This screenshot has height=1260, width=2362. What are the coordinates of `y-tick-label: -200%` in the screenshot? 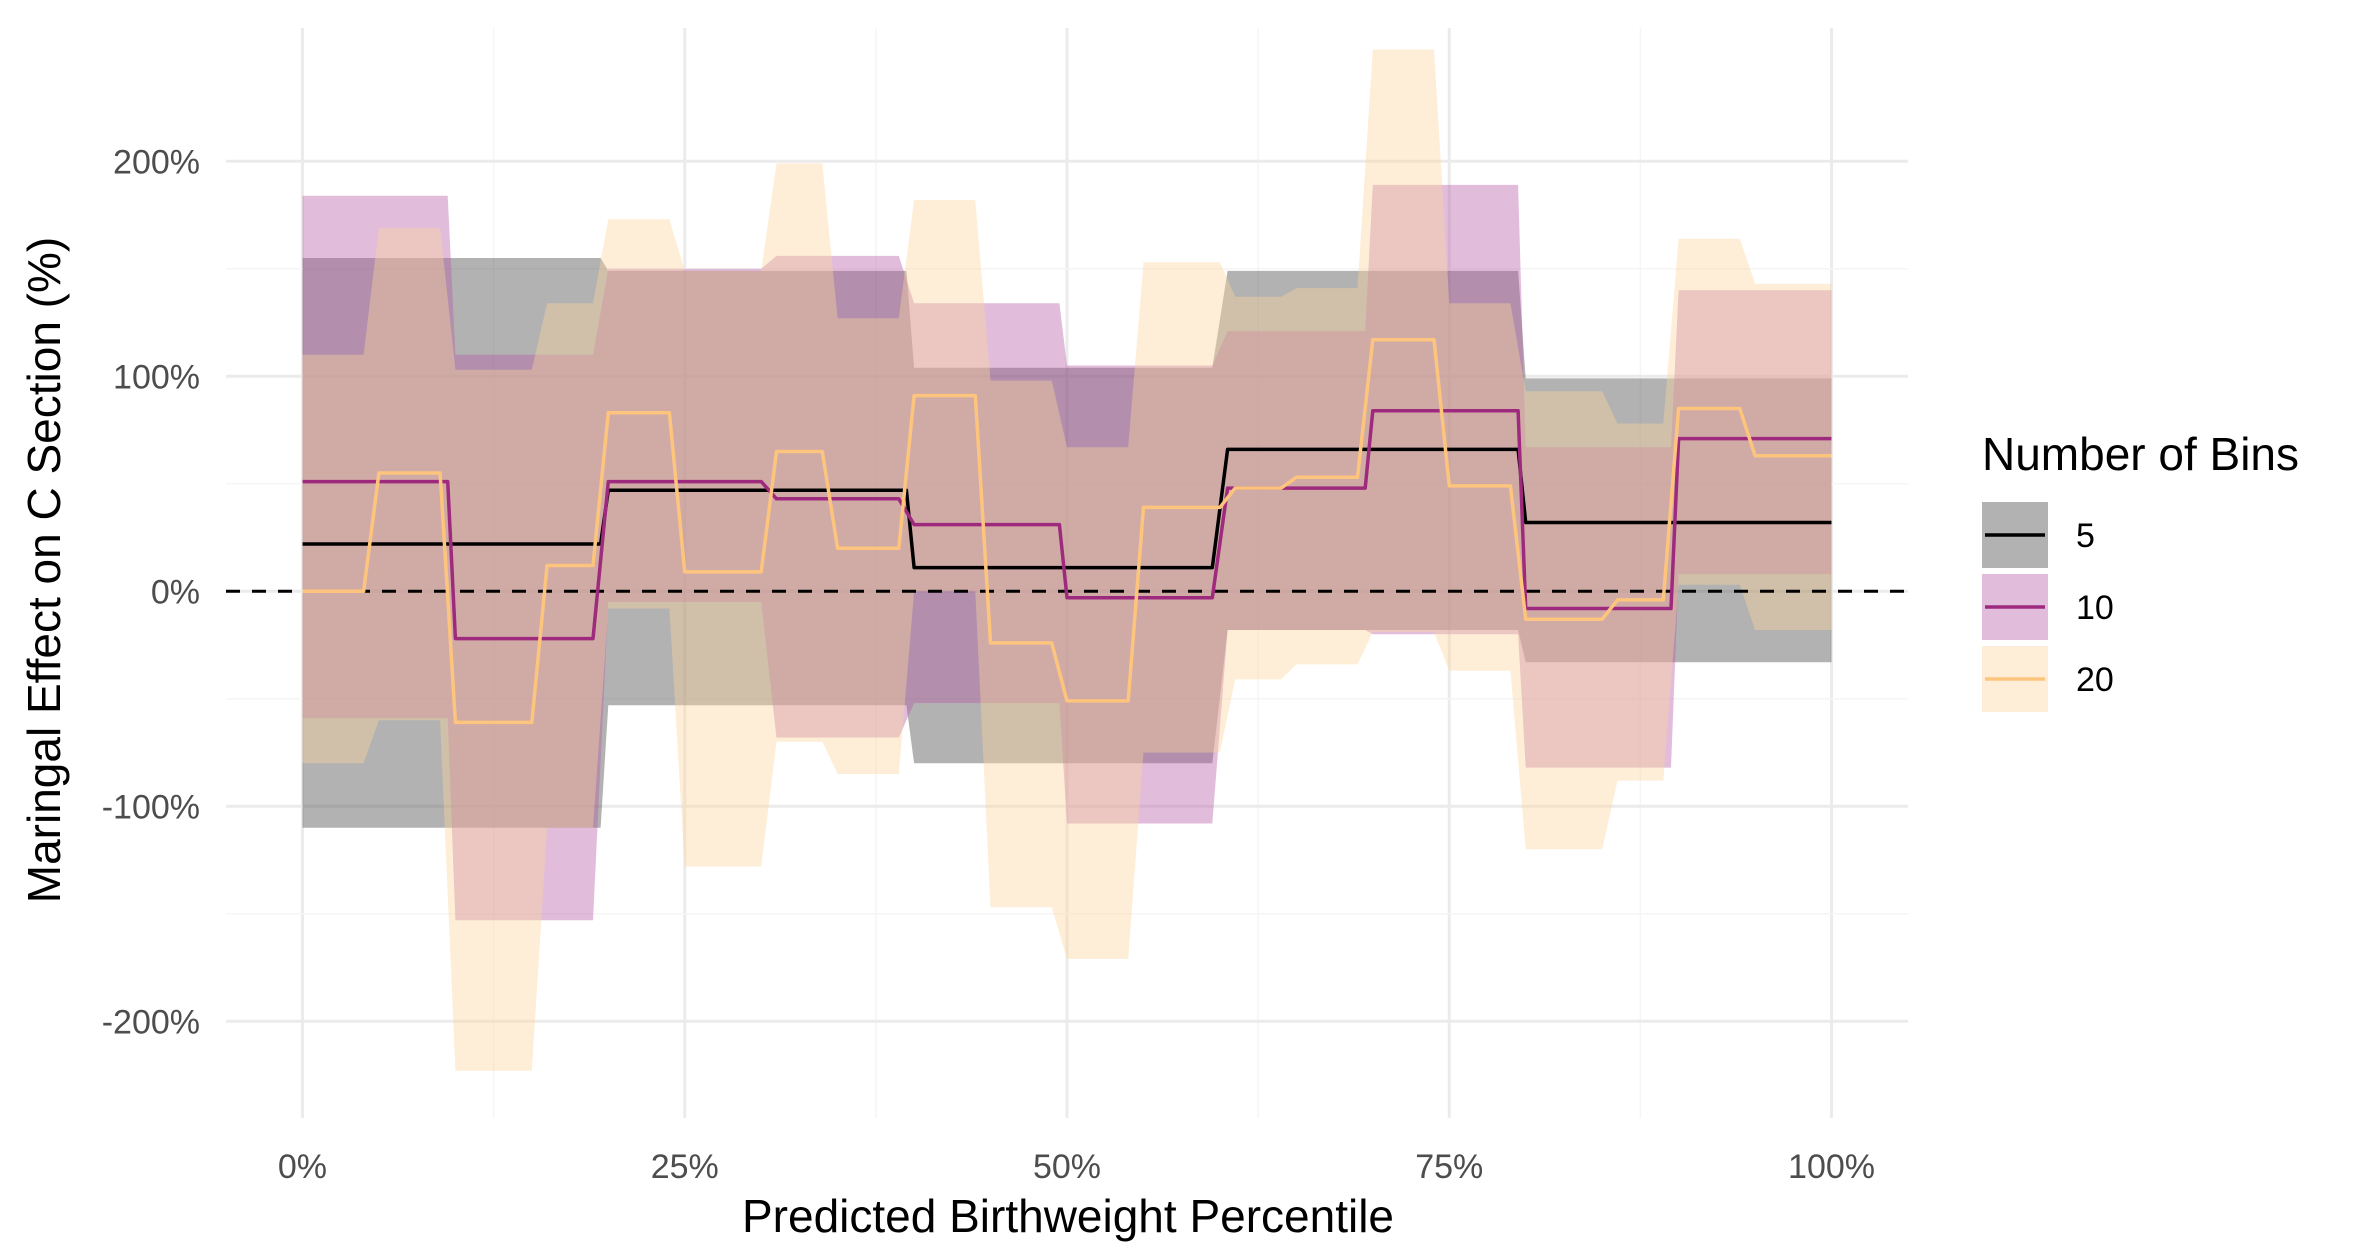 It's located at (151, 1022).